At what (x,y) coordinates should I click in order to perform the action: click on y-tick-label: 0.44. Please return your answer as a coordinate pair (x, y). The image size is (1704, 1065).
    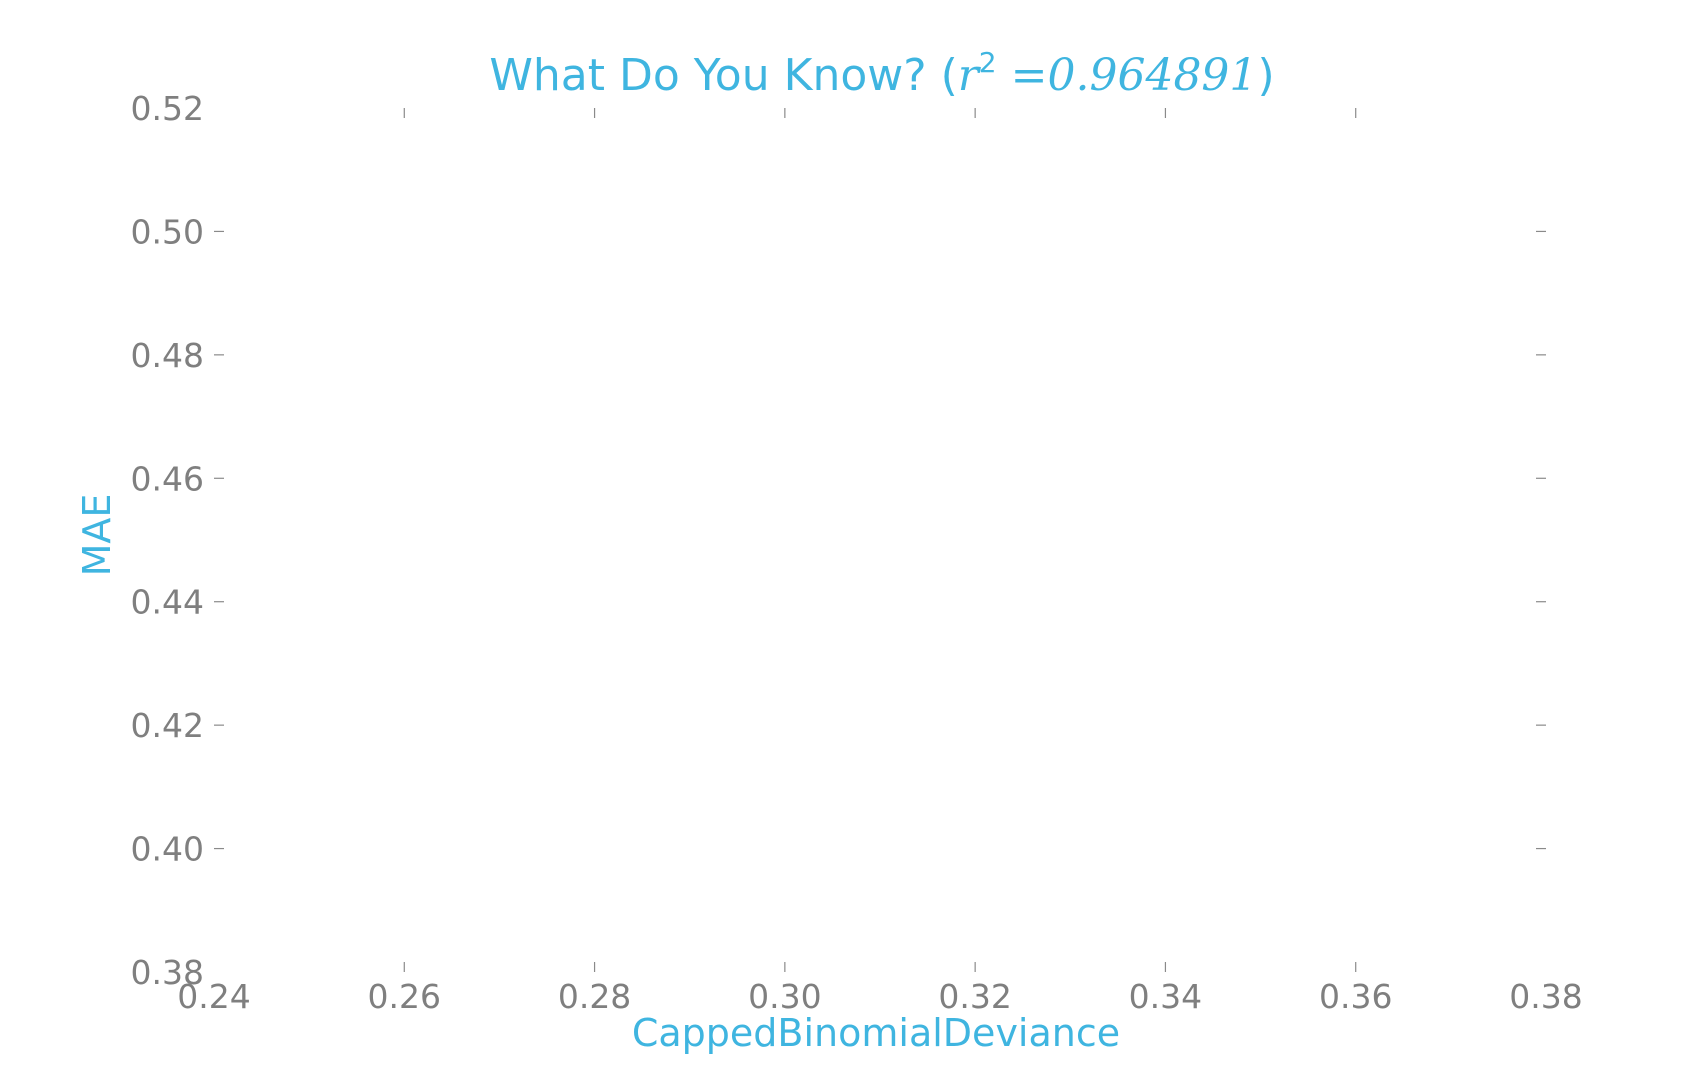
    Looking at the image, I should click on (167, 602).